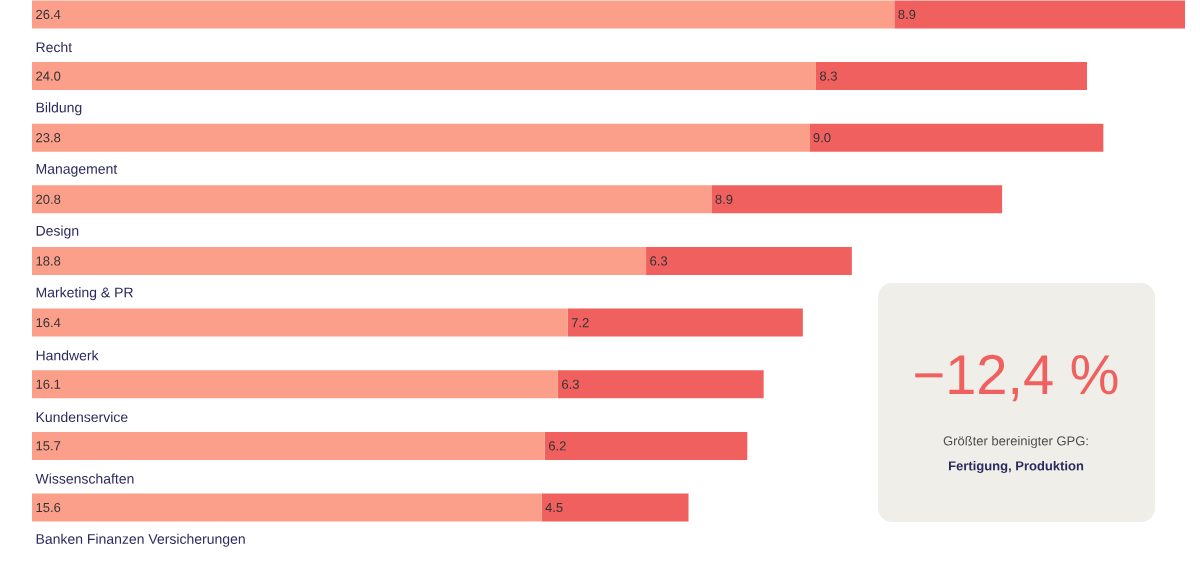 The width and height of the screenshot is (1200, 563). What do you see at coordinates (1016, 378) in the screenshot?
I see `annotation: −12,4 %` at bounding box center [1016, 378].